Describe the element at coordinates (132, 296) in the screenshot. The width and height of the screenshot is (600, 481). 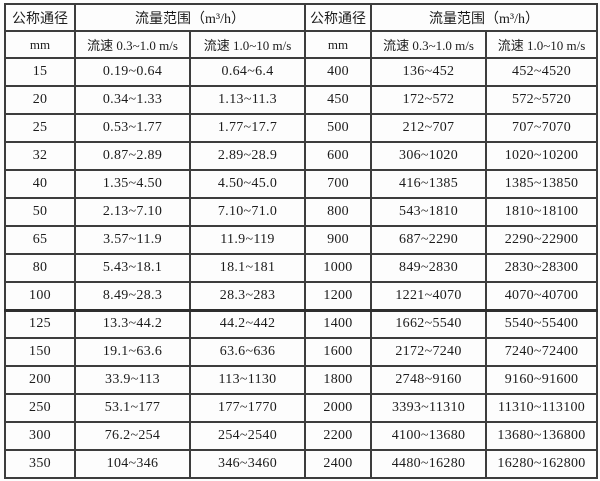
I see `cell-flow-low-left: 8.49~28.3` at that location.